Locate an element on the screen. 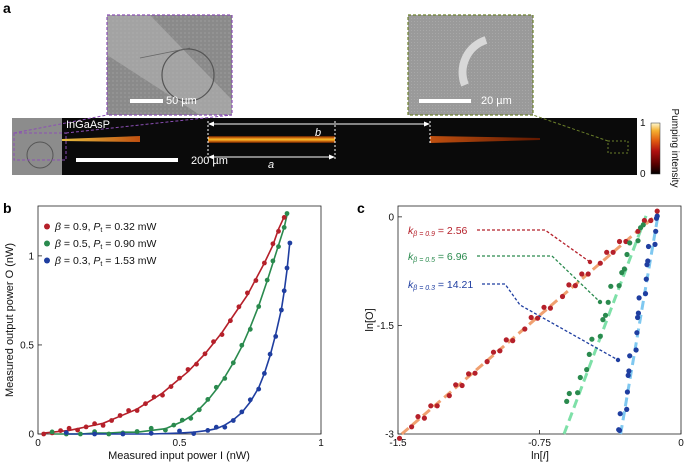  strip-sem-patch is located at coordinates (37, 146).